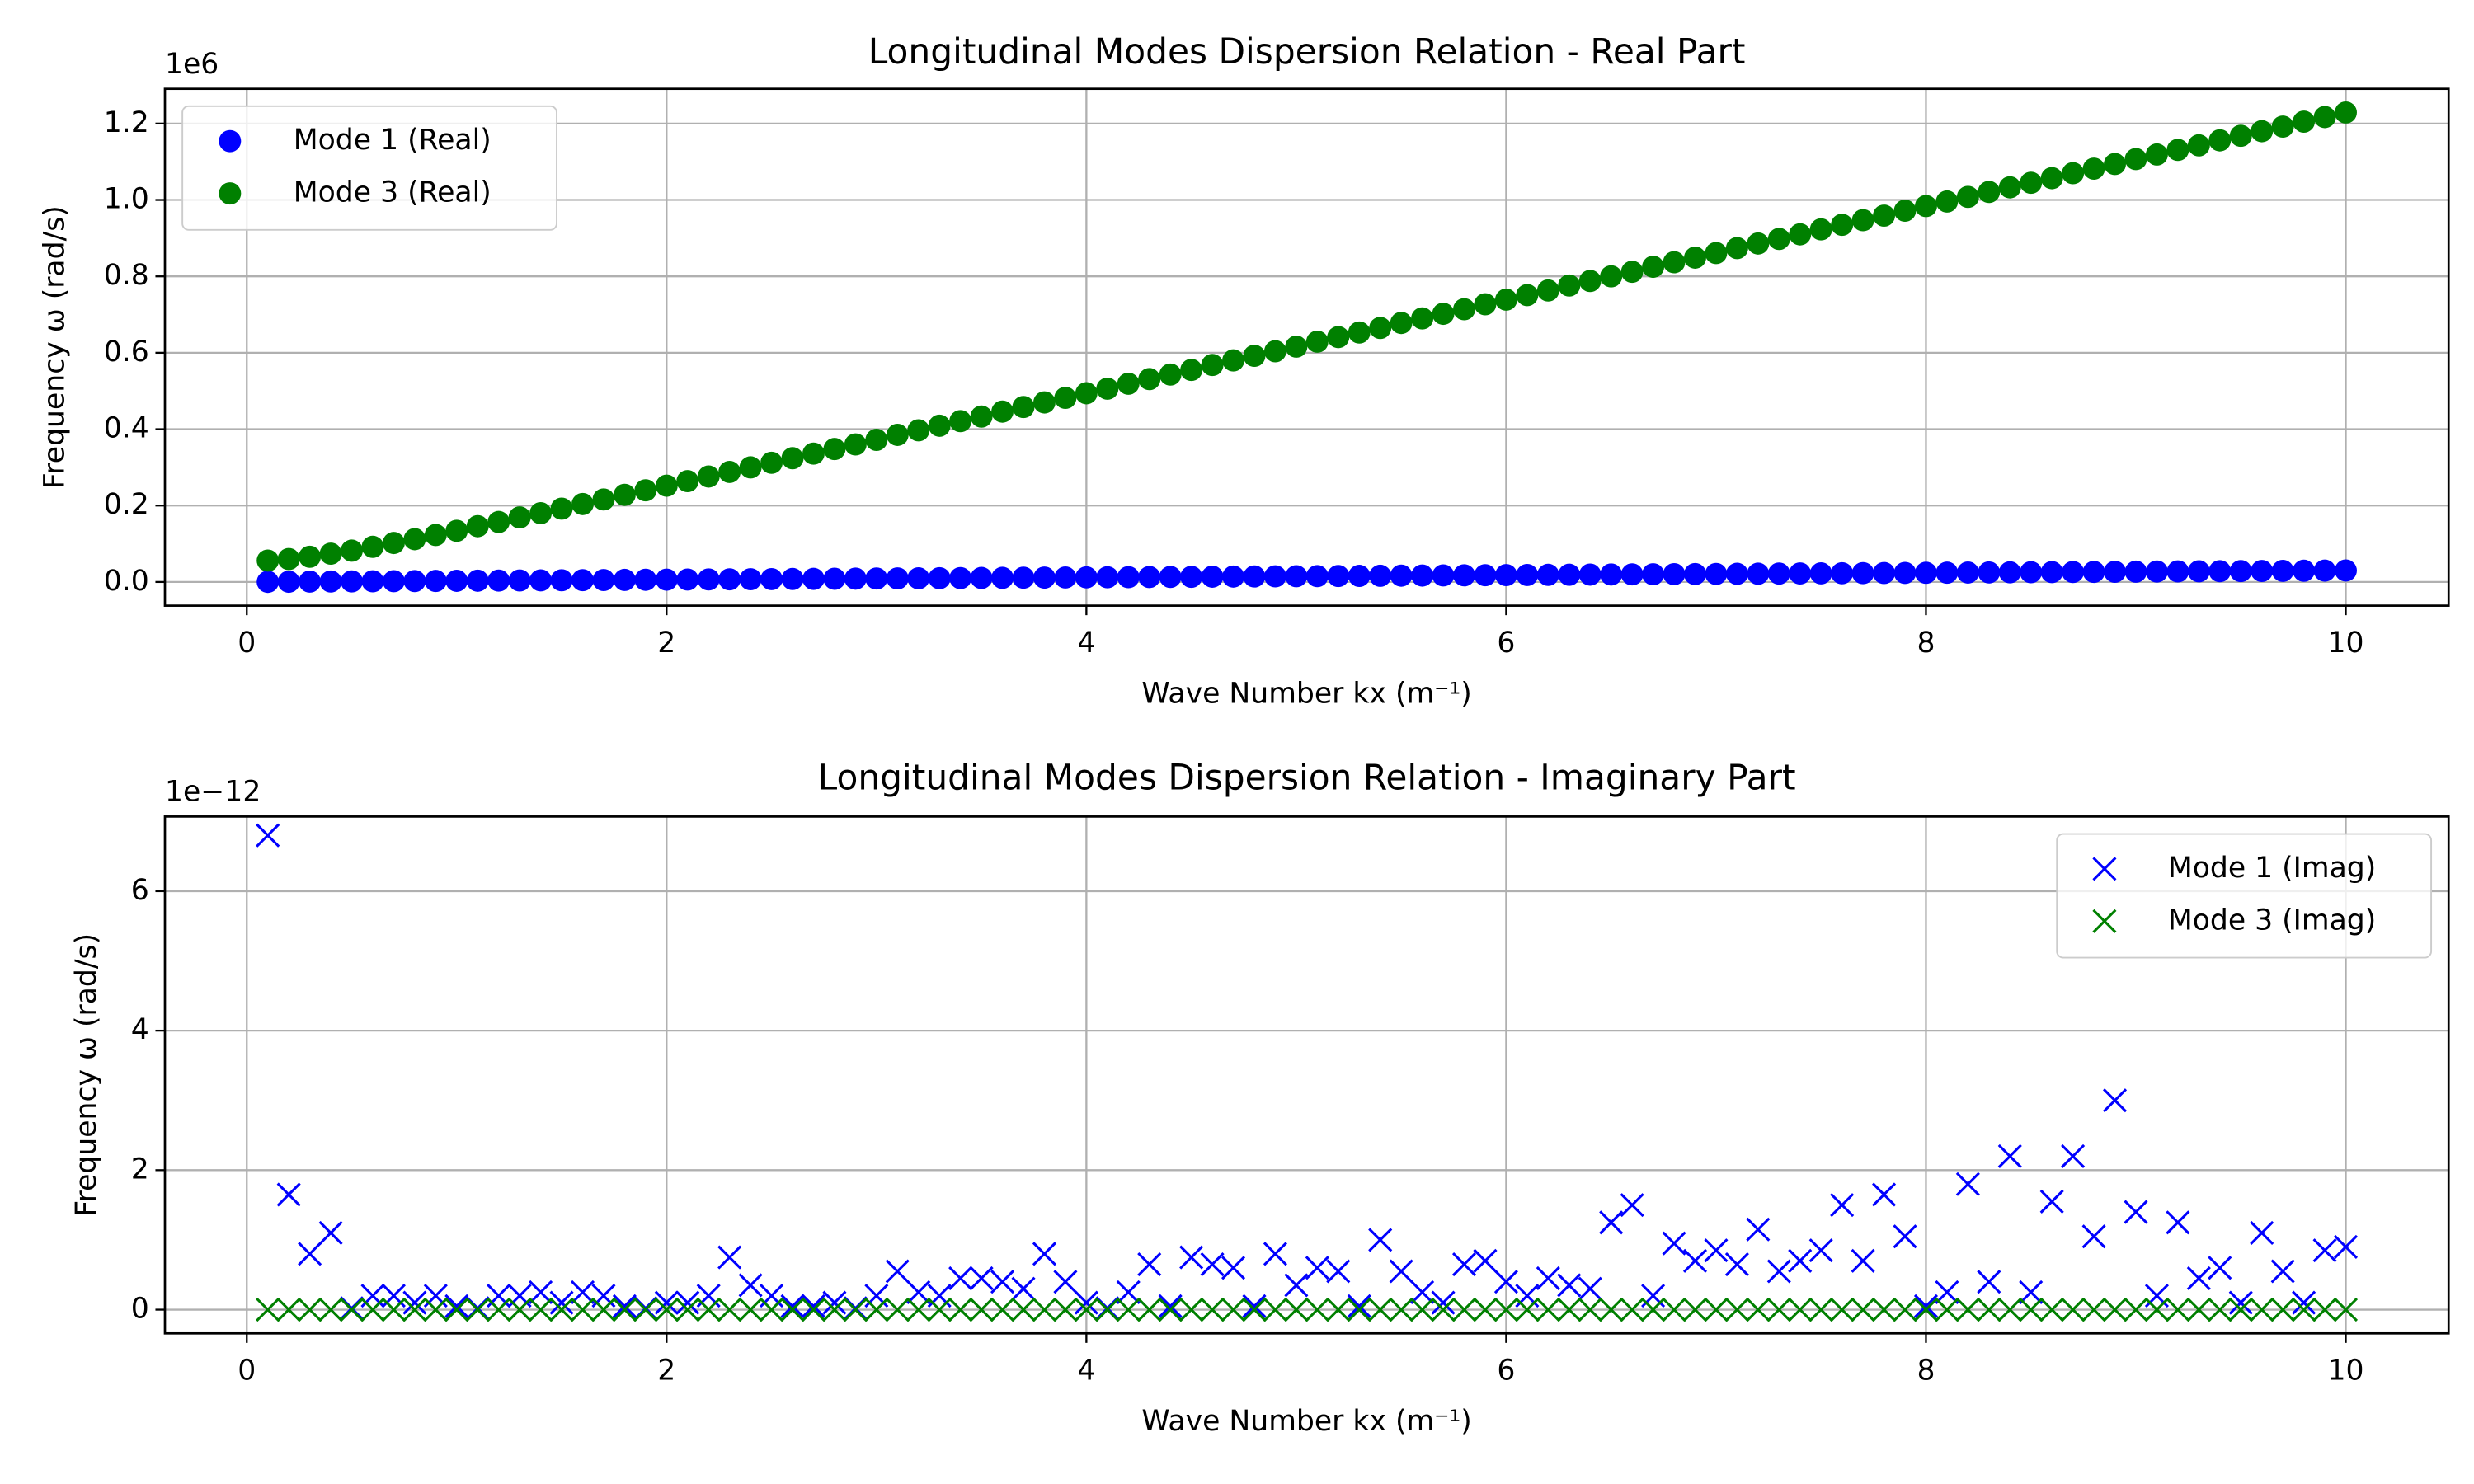 The image size is (2474, 1484). I want to click on y-tick-label: 0.0, so click(126, 581).